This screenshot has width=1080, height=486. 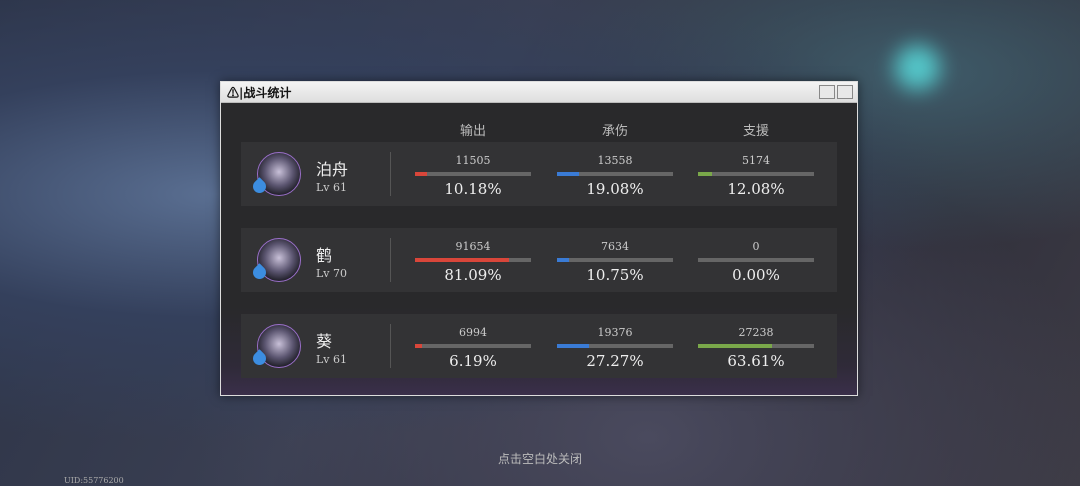 What do you see at coordinates (615, 275) in the screenshot?
I see `stat-percent: 10.75%` at bounding box center [615, 275].